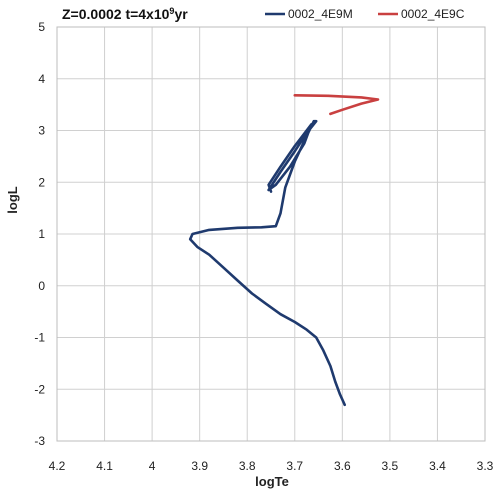  Describe the element at coordinates (390, 466) in the screenshot. I see `x-tick-label: 3.5` at that location.